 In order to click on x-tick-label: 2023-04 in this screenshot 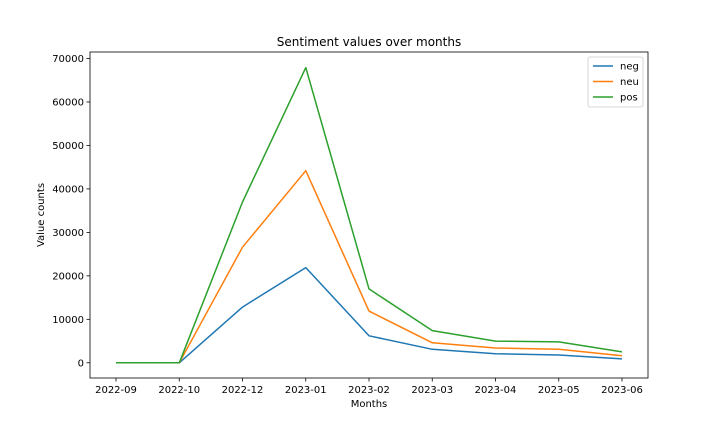, I will do `click(496, 390)`.